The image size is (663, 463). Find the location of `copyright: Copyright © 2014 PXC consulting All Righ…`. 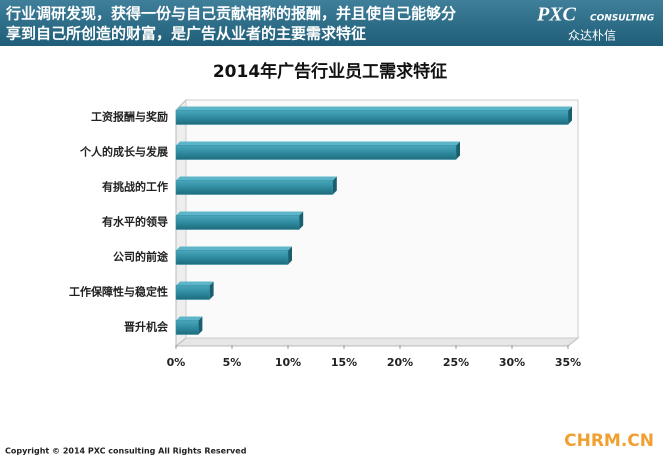

copyright: Copyright © 2014 PXC consulting All Righ… is located at coordinates (126, 451).